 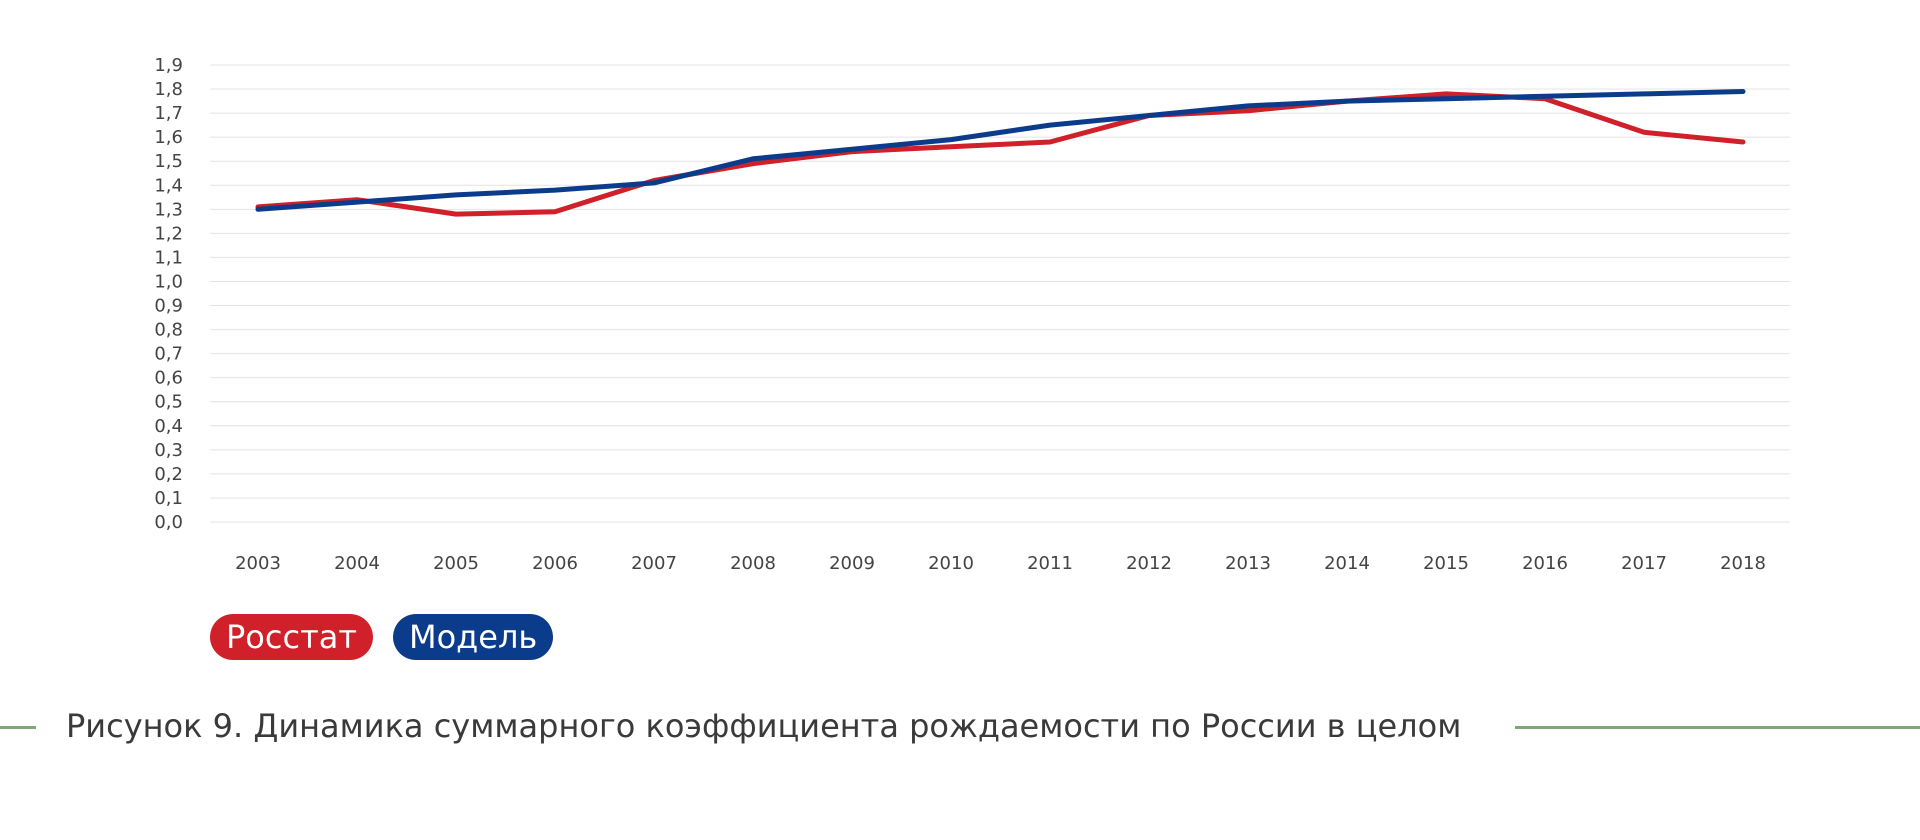 What do you see at coordinates (168, 522) in the screenshot?
I see `y-tick-label: 0,0` at bounding box center [168, 522].